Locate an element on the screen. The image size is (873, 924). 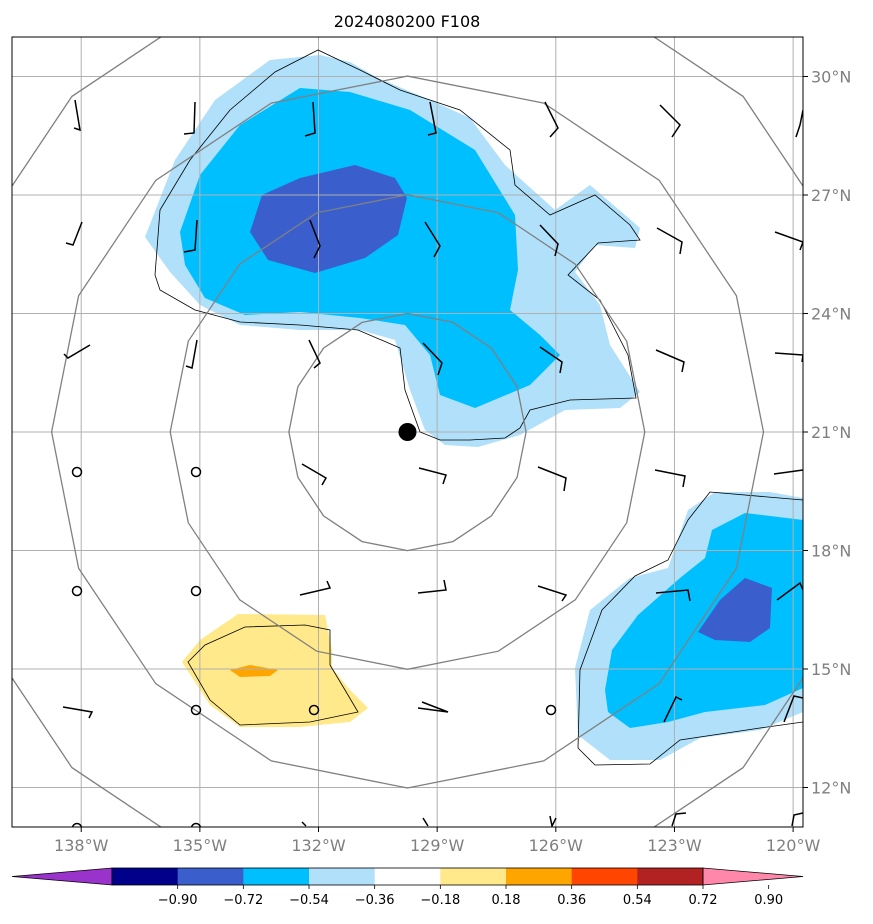
storm-center-marker is located at coordinates (407, 432).